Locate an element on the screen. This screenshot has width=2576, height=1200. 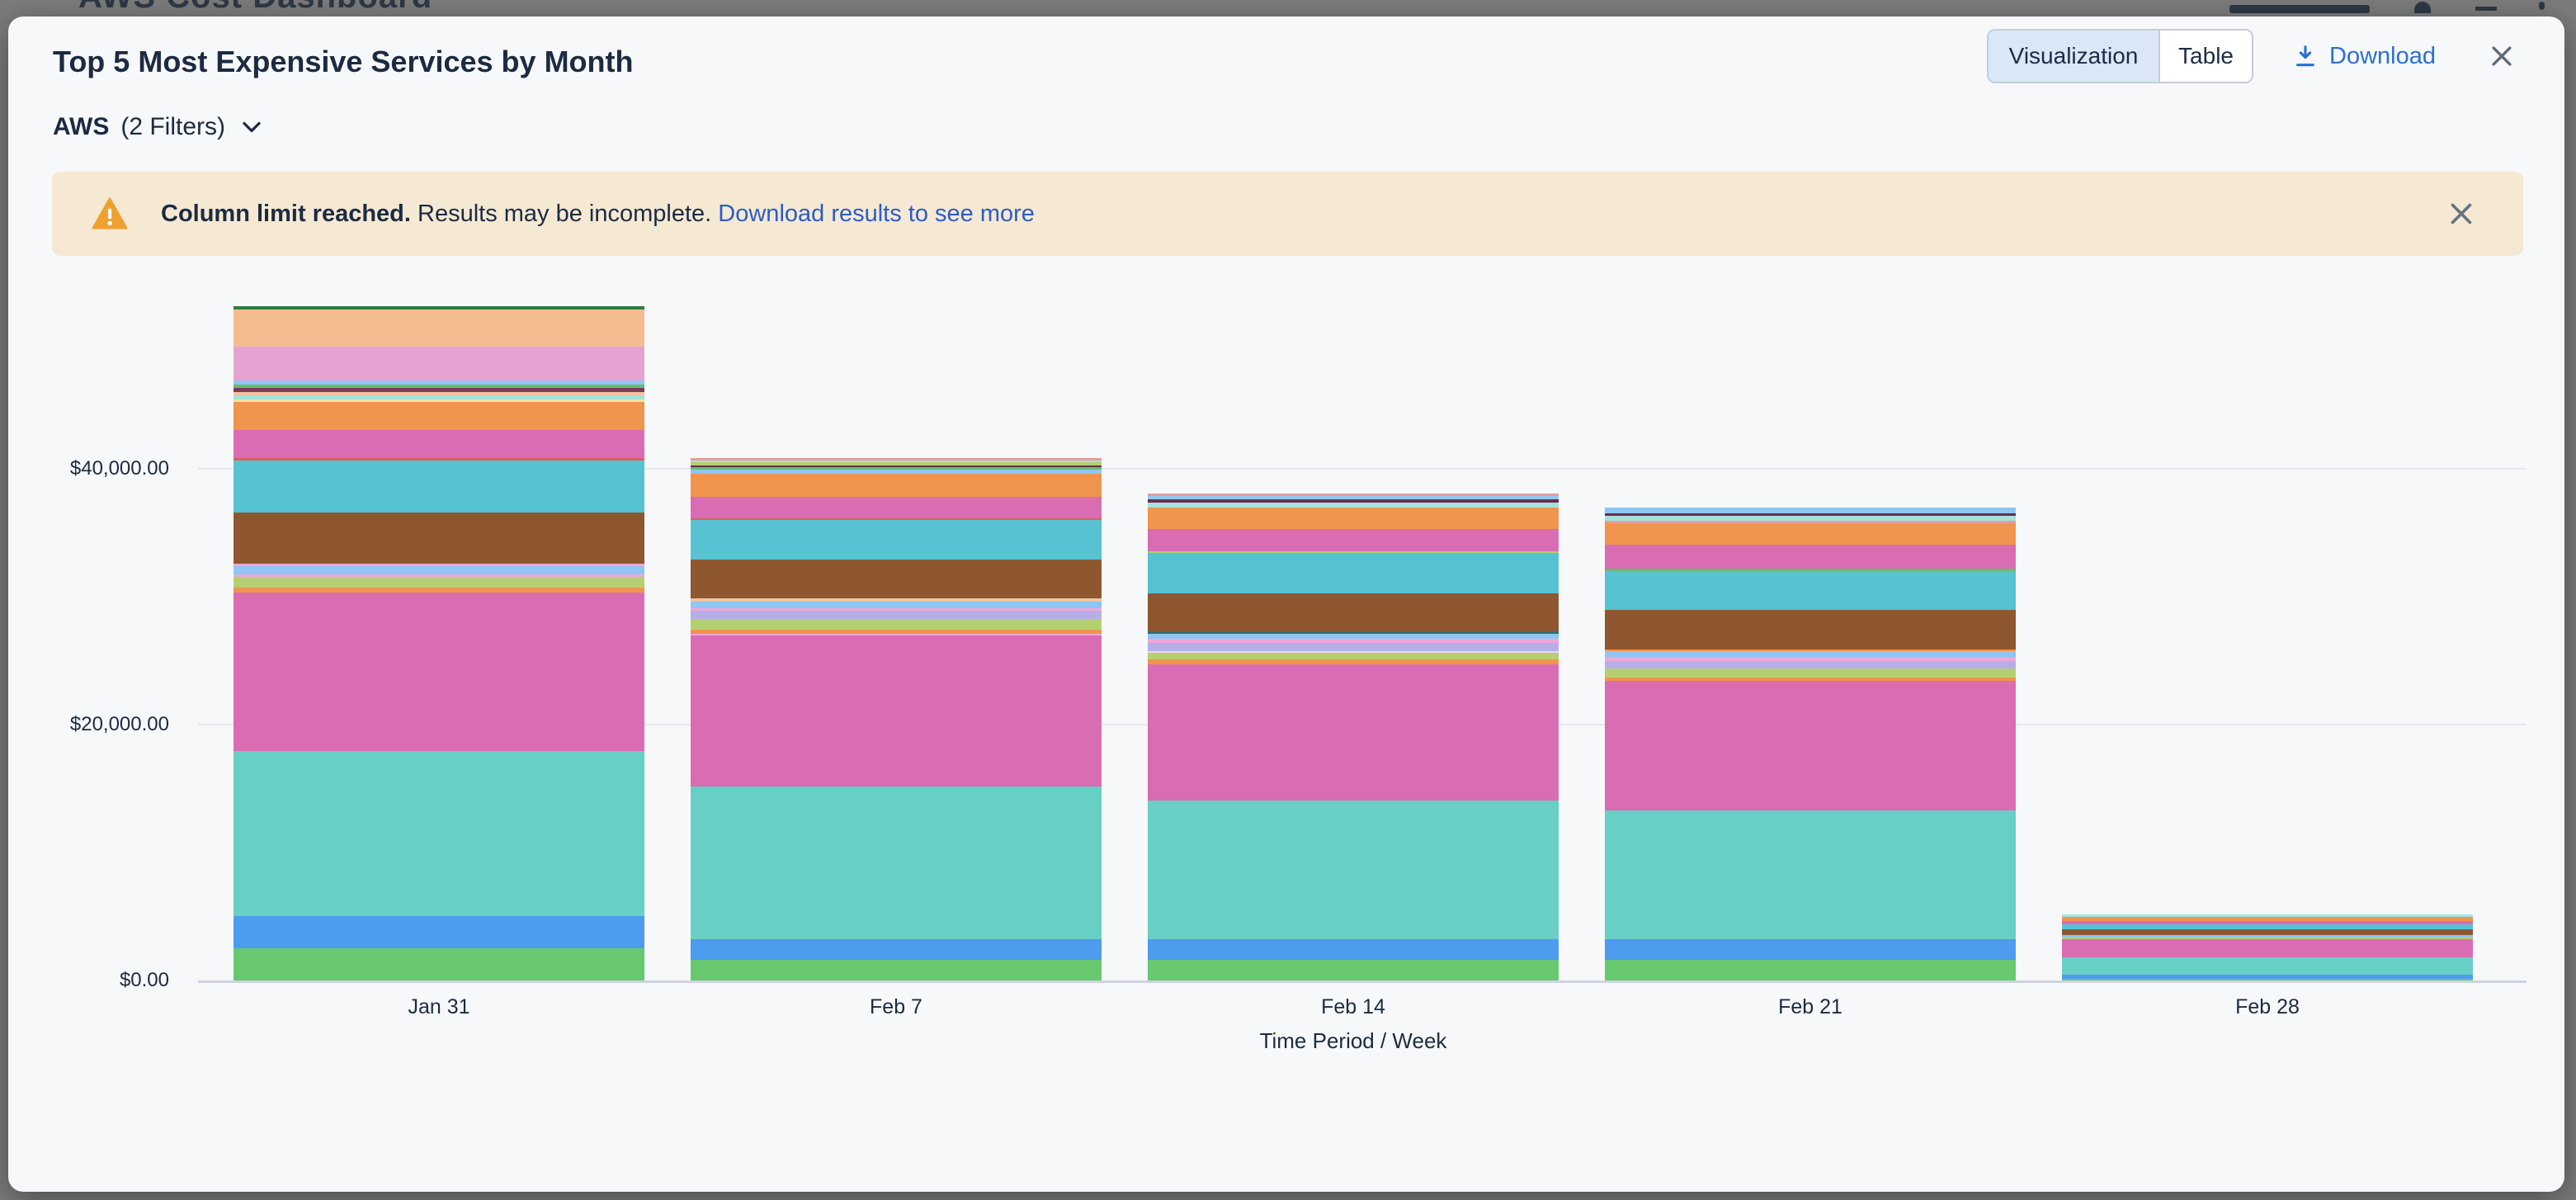
banner-close-button is located at coordinates (2461, 213).